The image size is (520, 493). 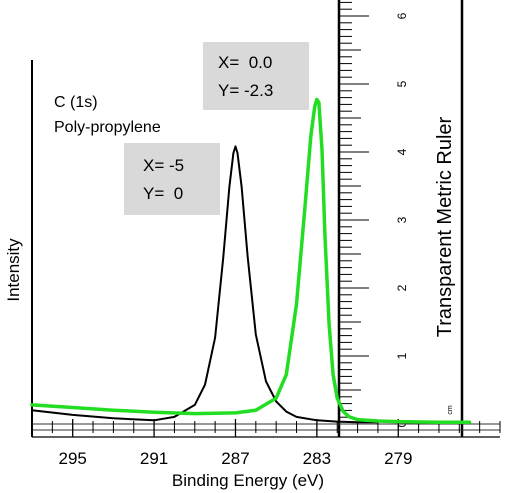 I want to click on y-axis-label: Intensity, so click(x=13, y=270).